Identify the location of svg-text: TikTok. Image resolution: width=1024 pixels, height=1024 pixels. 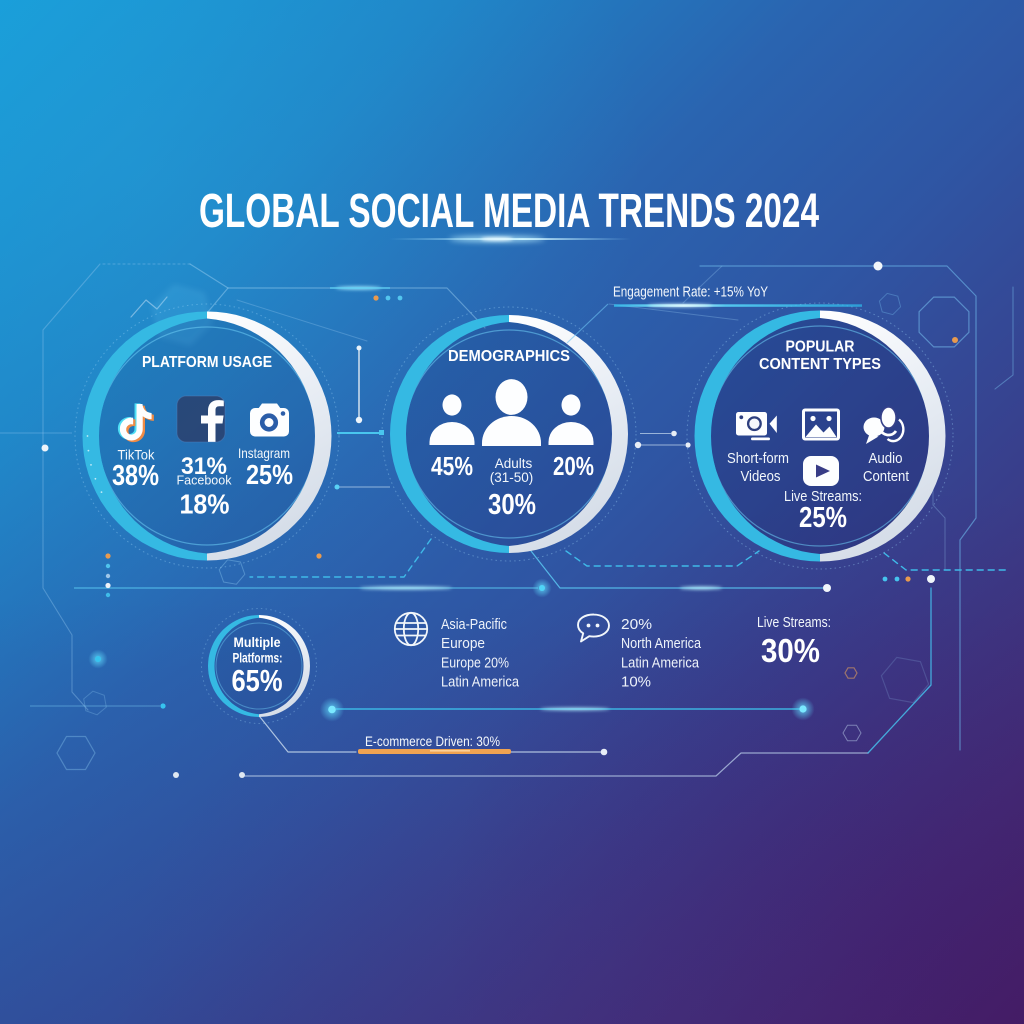
(136, 455).